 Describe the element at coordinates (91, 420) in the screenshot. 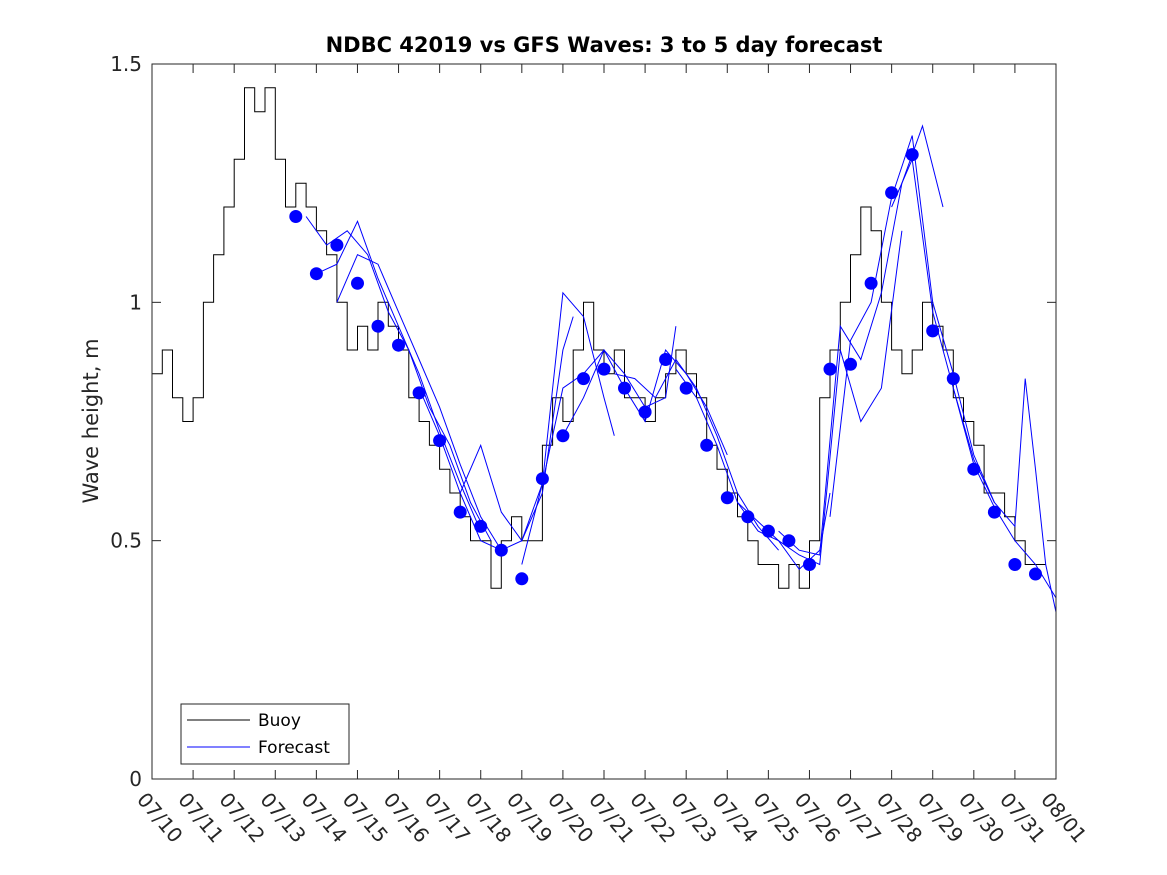

I see `y-axis-label: Wave height, m` at that location.